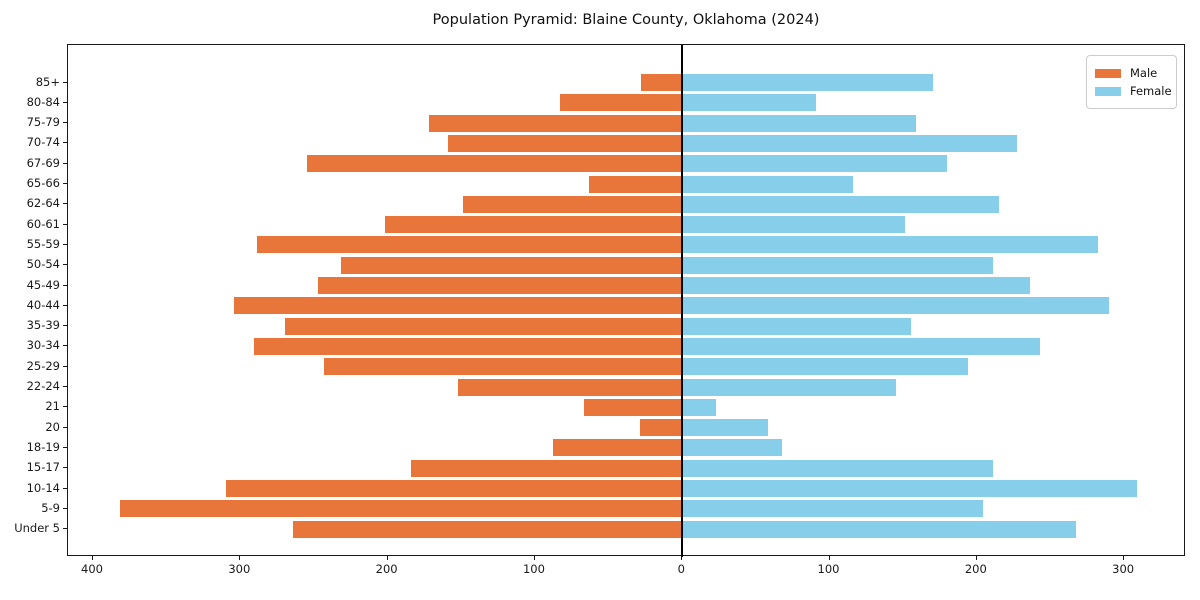  I want to click on y-axis-label-75-79: 75-79, so click(43, 122).